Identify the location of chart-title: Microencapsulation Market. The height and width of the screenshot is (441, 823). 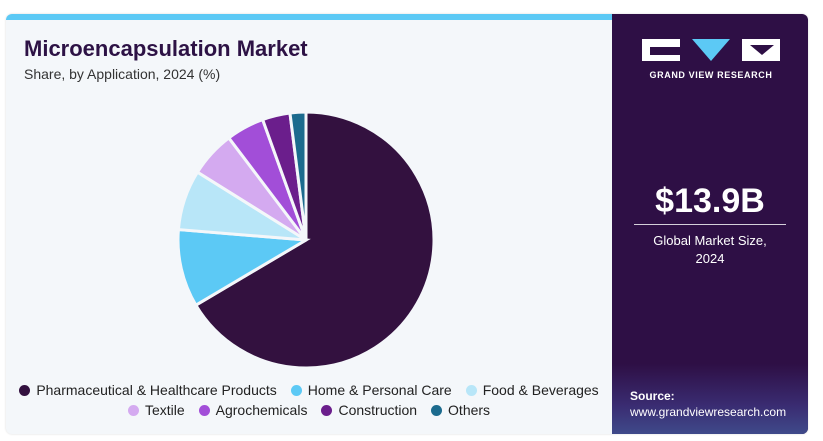
(166, 48).